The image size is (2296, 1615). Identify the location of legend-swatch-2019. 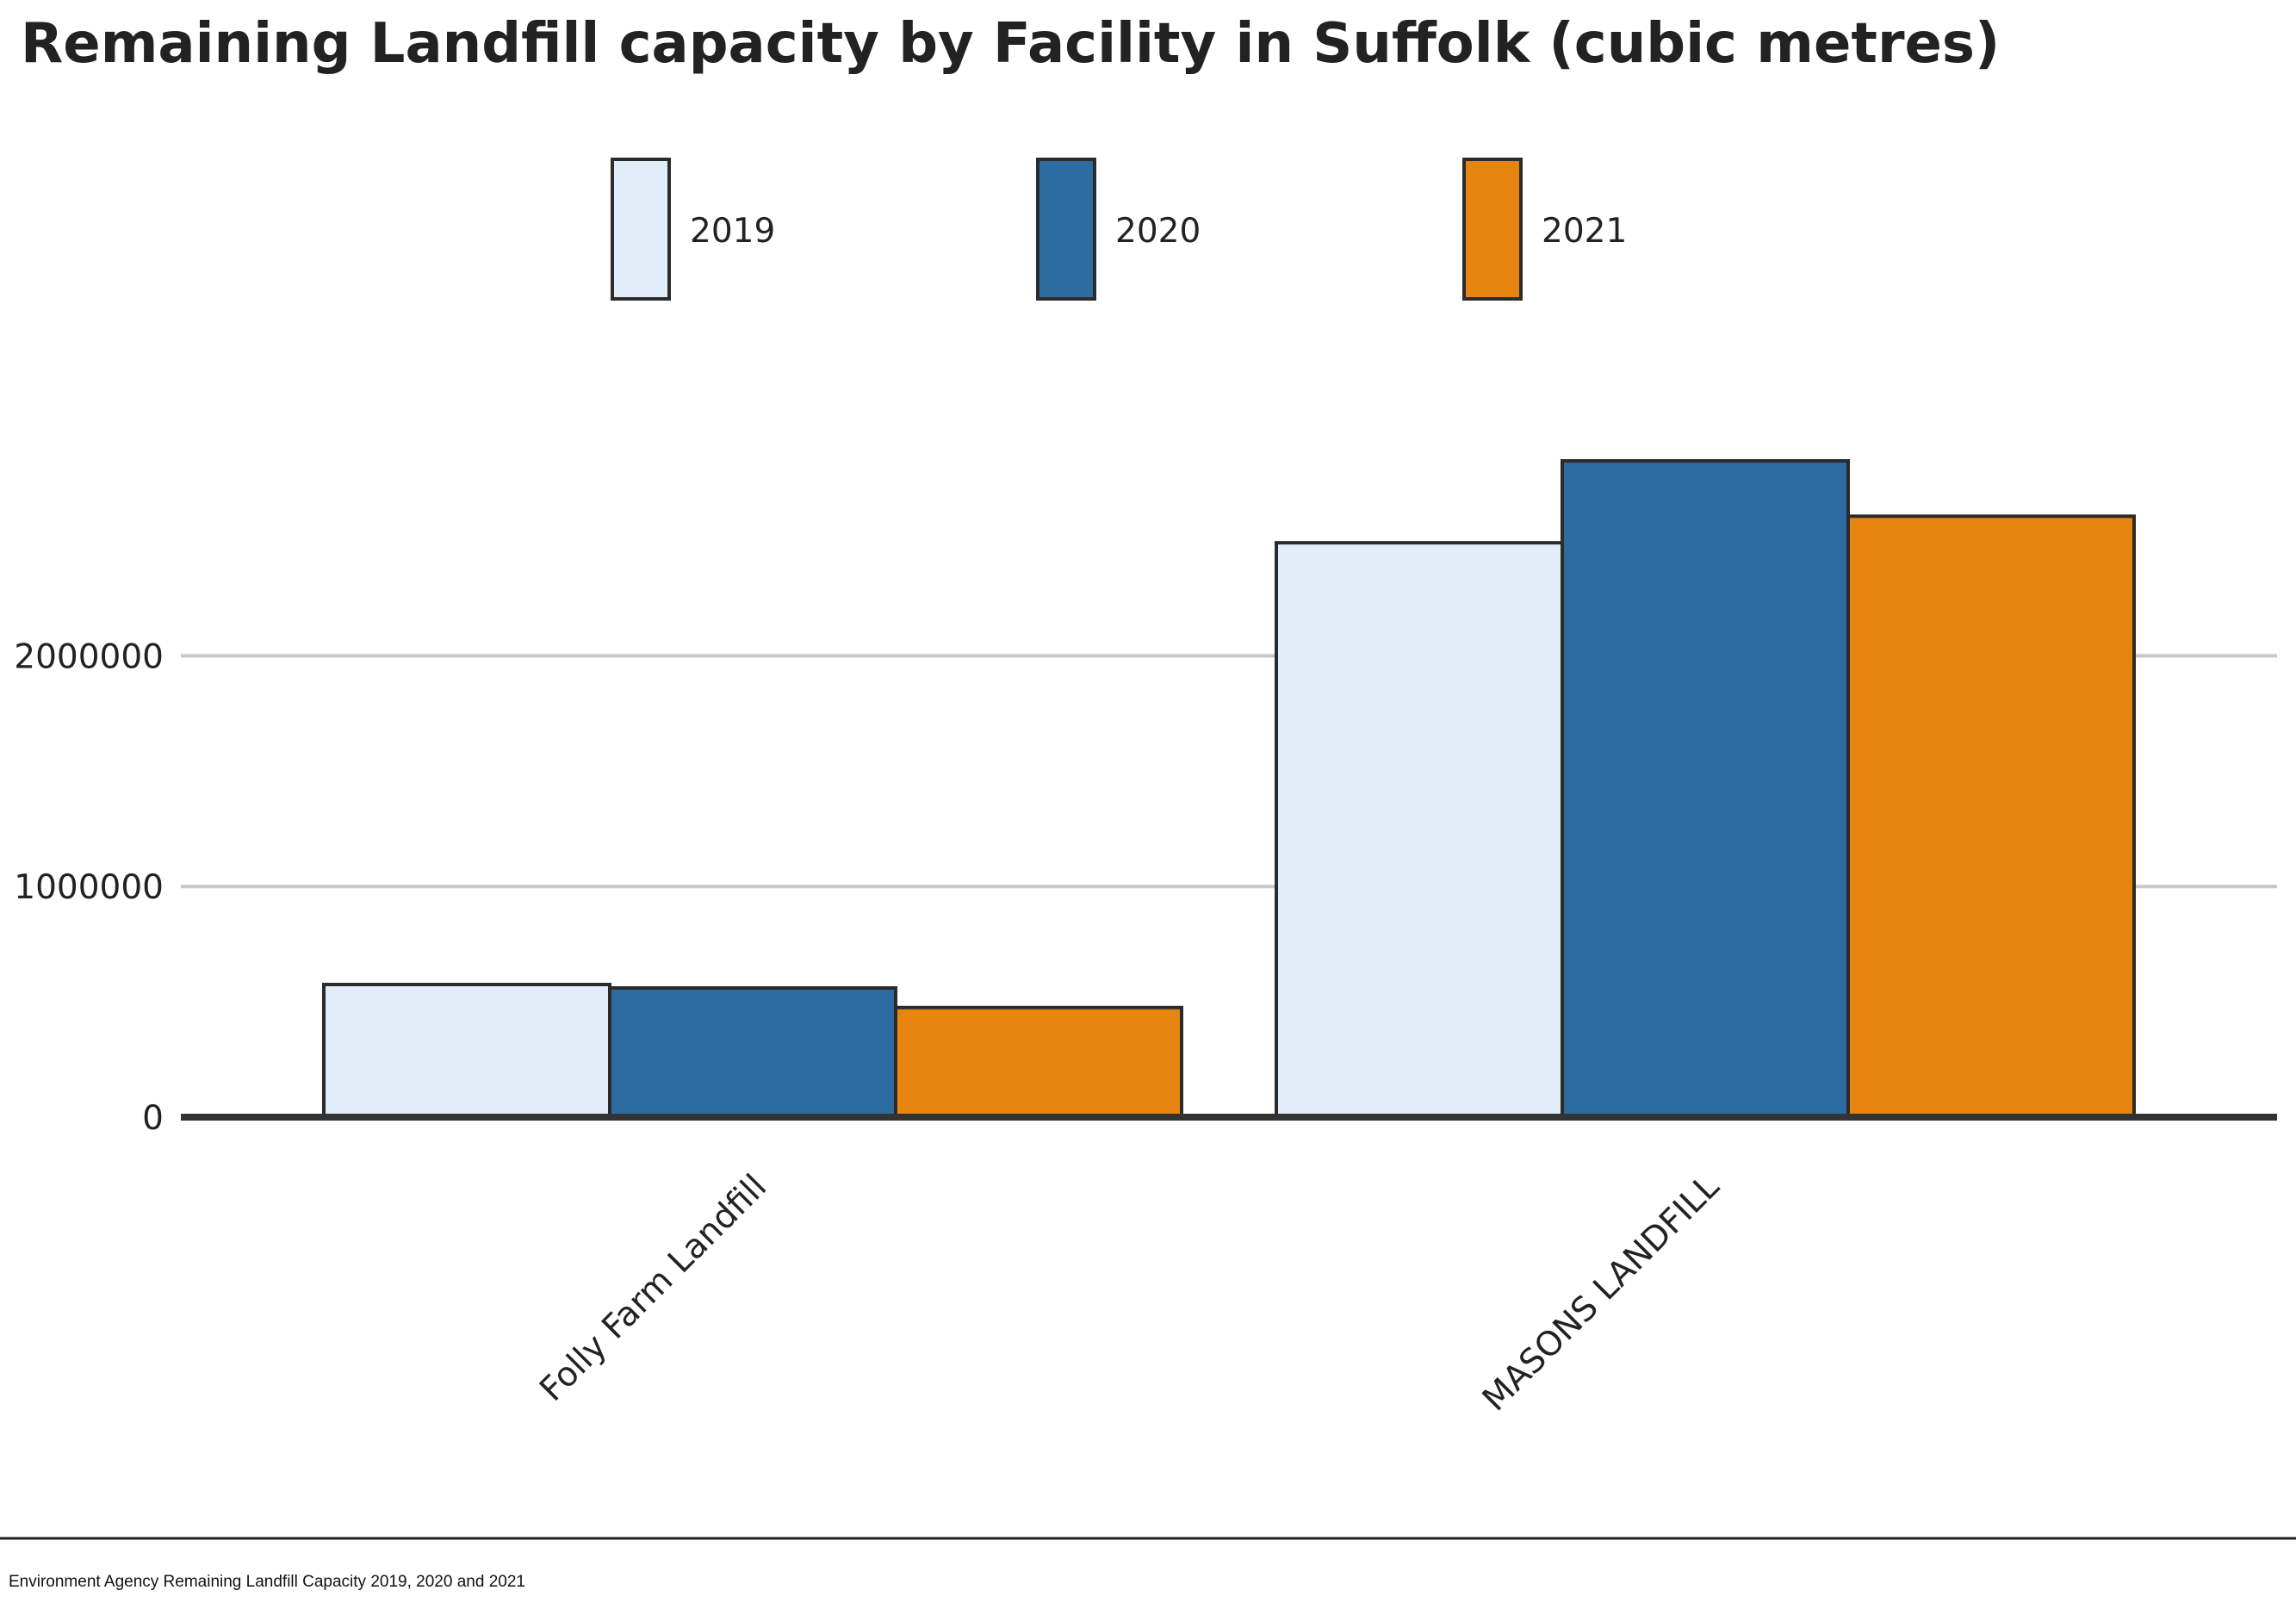
(641, 229).